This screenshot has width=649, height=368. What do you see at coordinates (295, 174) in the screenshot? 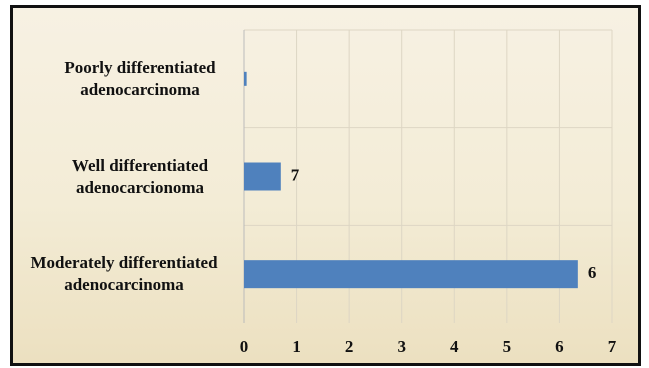
I see `bar-label: 7` at bounding box center [295, 174].